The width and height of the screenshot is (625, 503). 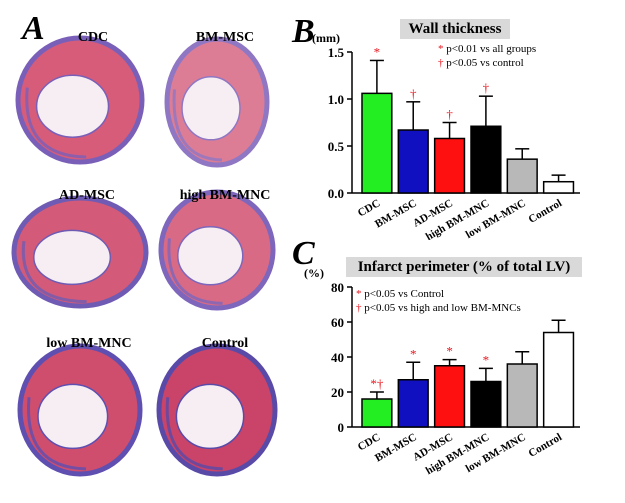 I want to click on chart-title: Infarct perimeter (% of total LV), so click(x=464, y=267).